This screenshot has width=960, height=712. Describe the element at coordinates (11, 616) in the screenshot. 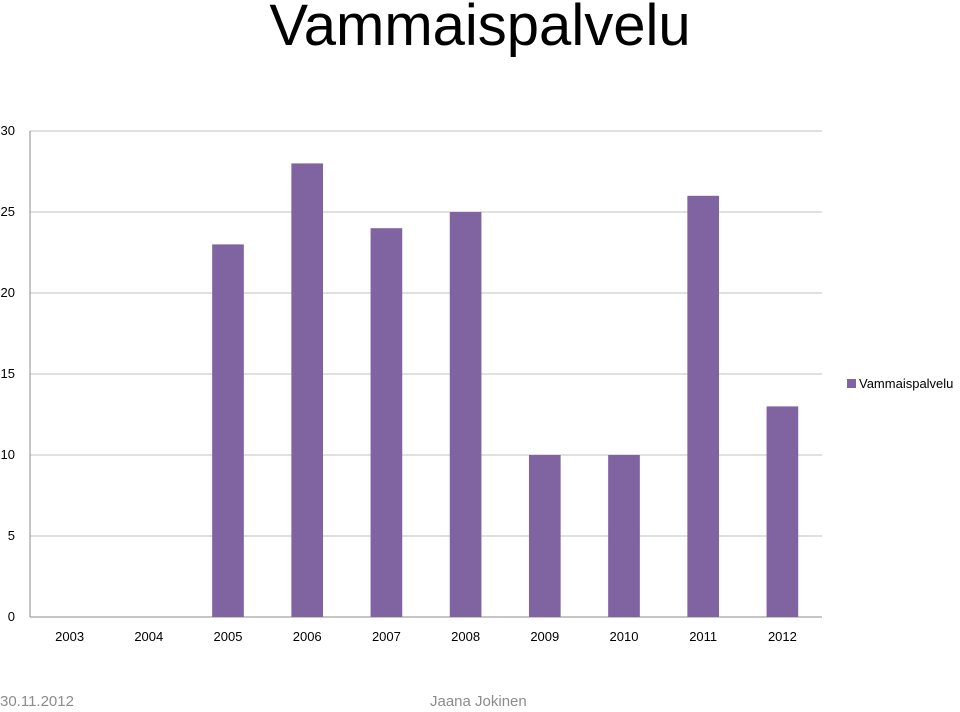

I see `y-tick-label: 0` at that location.